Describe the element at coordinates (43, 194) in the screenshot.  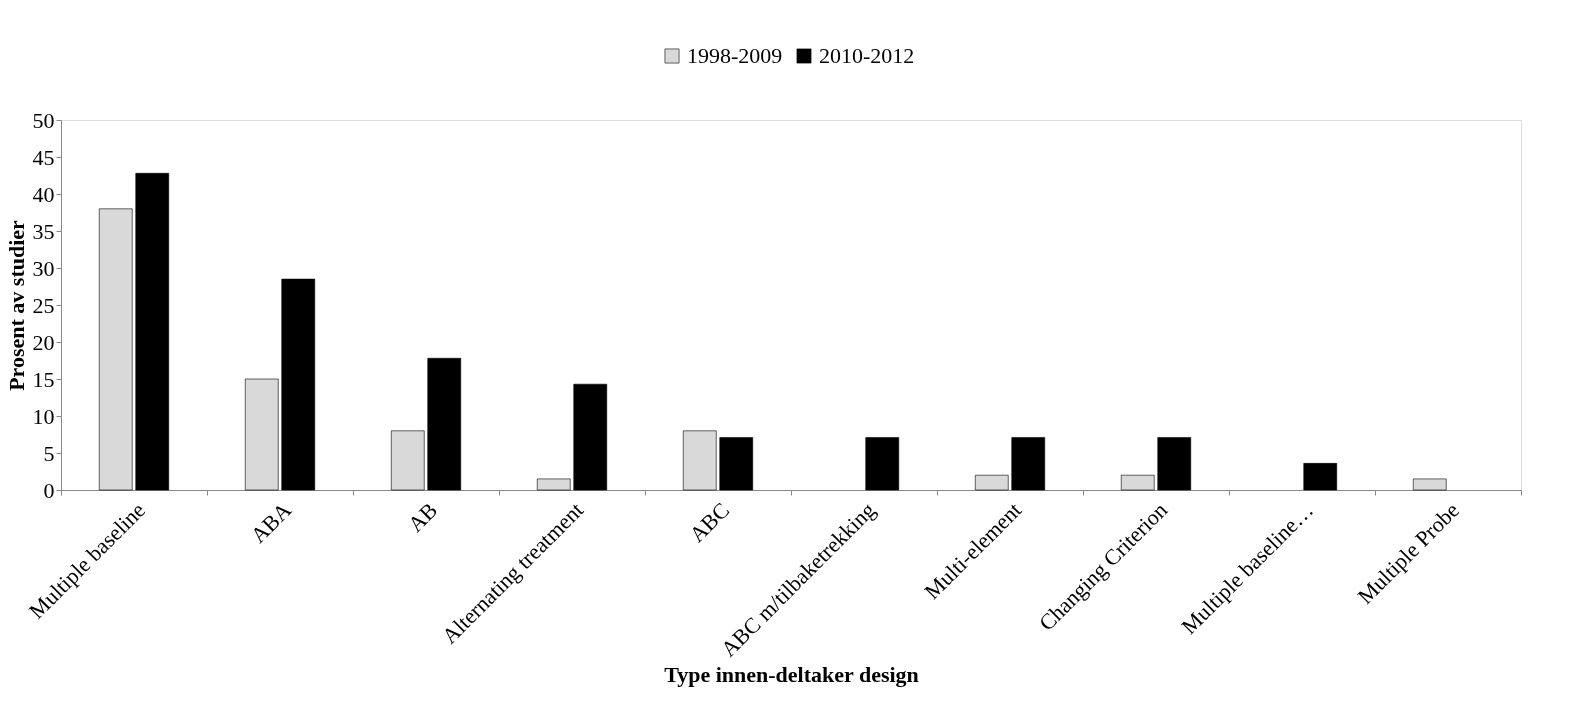
I see `y-tick-label: 40` at that location.